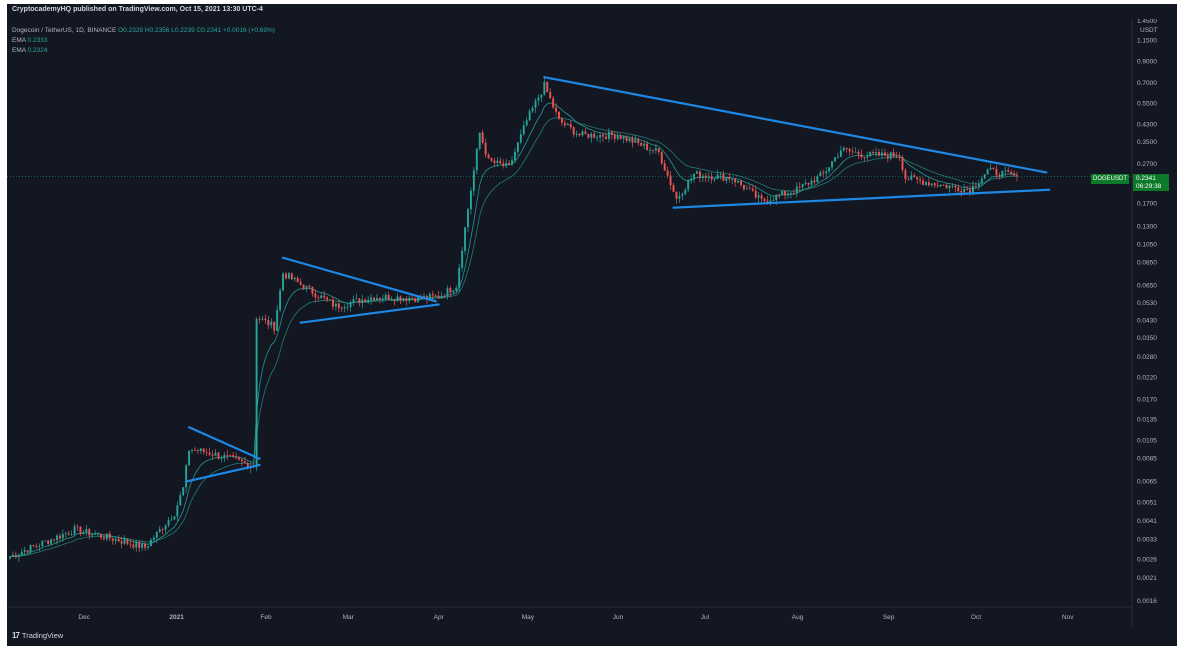 The height and width of the screenshot is (653, 1189). Describe the element at coordinates (37, 40) in the screenshot. I see `ema1-value: 0.2333` at that location.